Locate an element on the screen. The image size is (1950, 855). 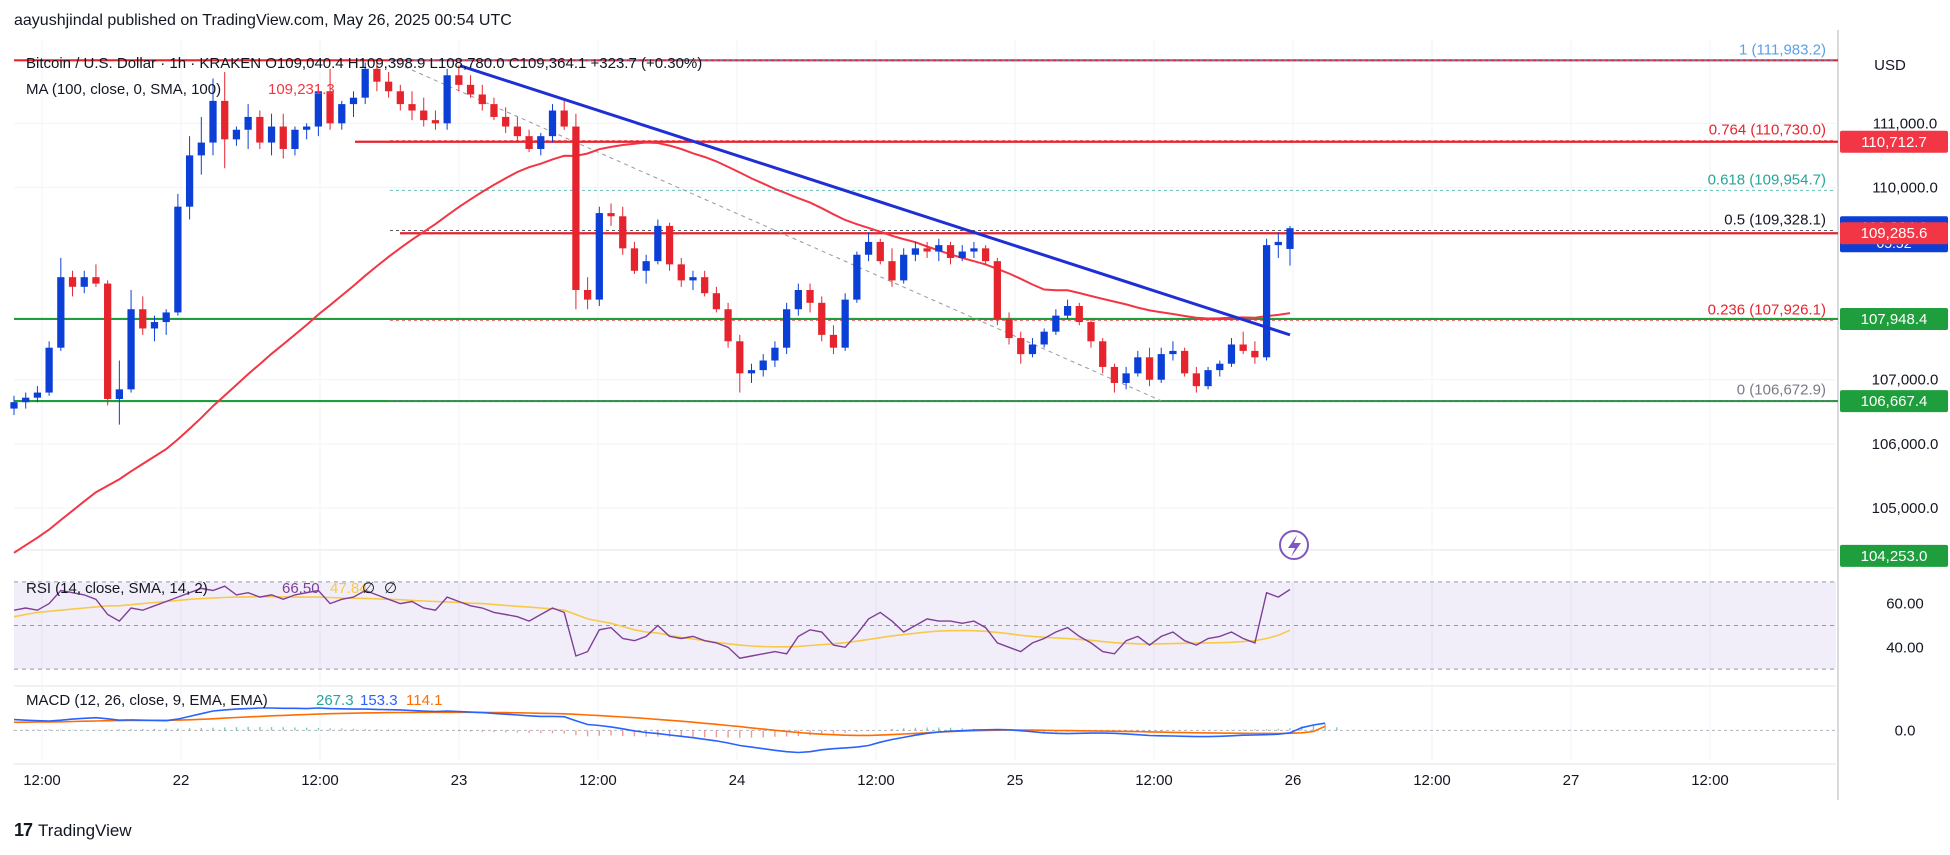
replay-icon is located at coordinates (1294, 545).